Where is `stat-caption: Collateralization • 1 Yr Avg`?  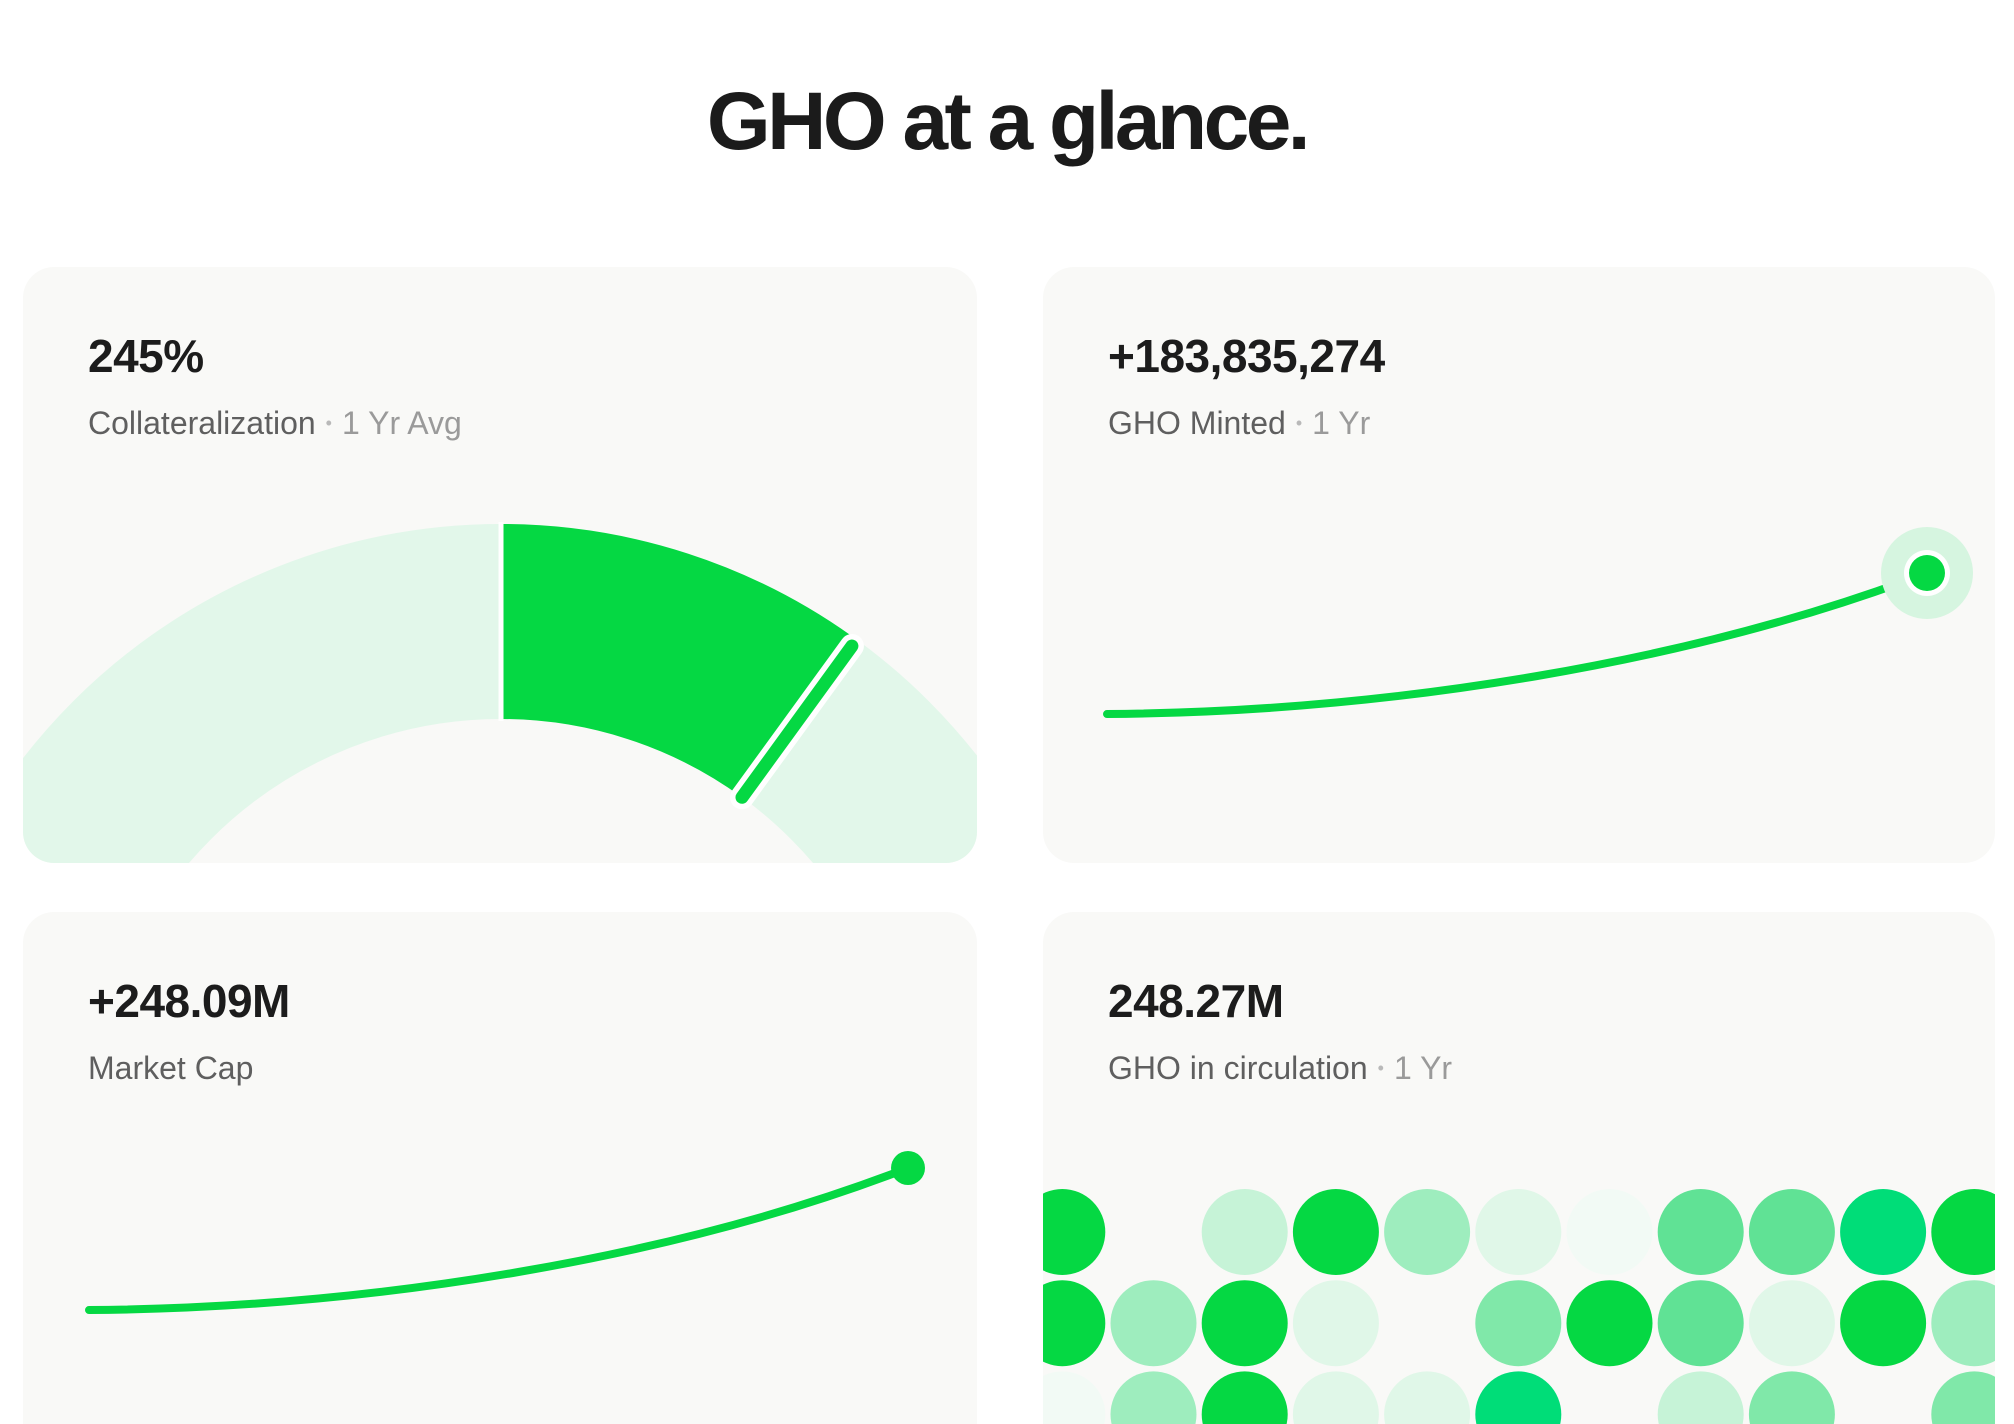
stat-caption: Collateralization • 1 Yr Avg is located at coordinates (275, 425).